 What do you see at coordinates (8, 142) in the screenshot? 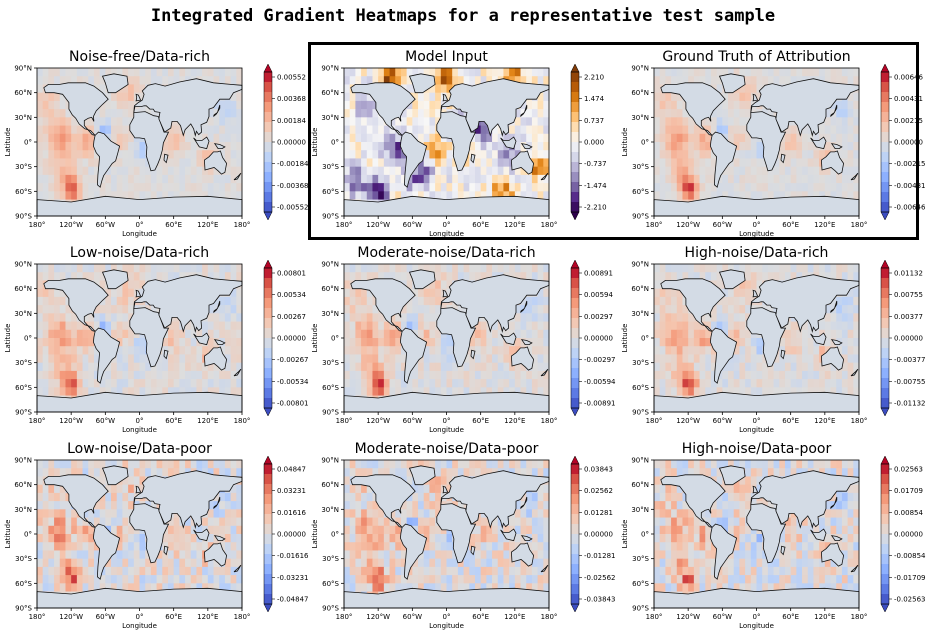
I see `y-axis-label: Latitude` at bounding box center [8, 142].